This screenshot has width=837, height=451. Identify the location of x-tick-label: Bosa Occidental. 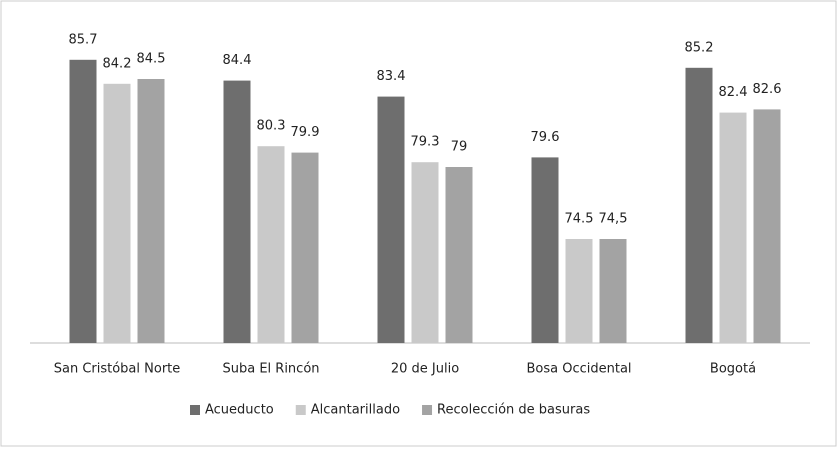
(578, 369).